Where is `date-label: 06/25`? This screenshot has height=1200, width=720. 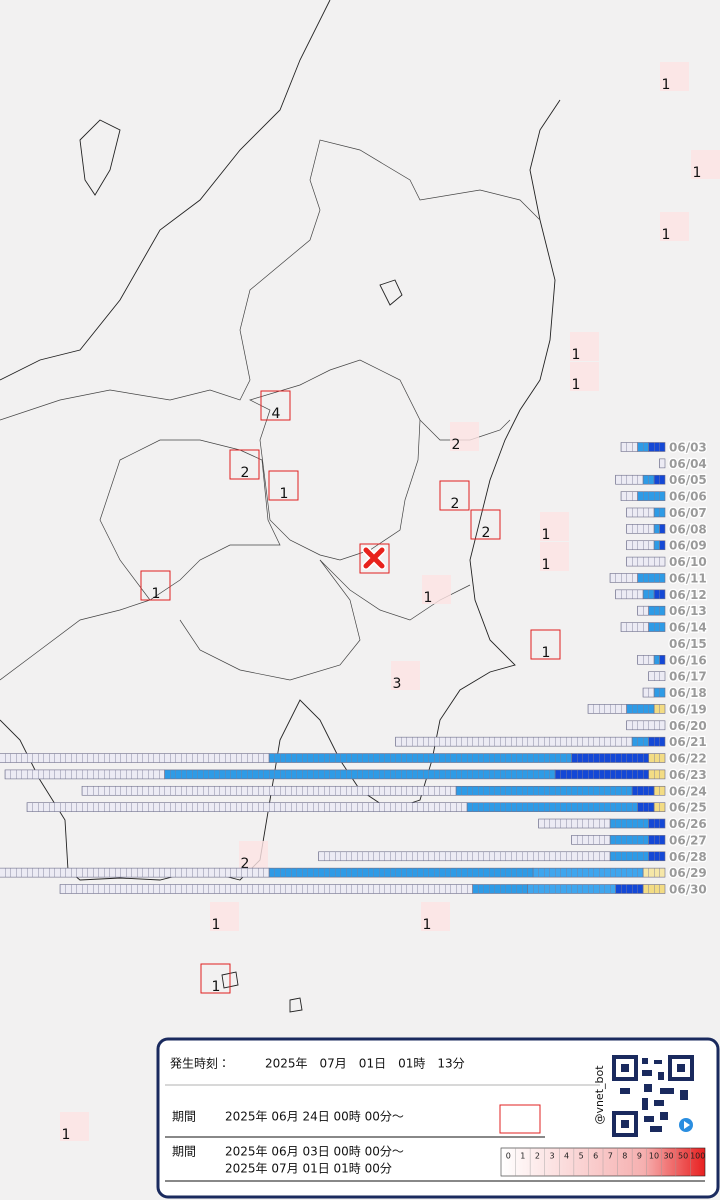 date-label: 06/25 is located at coordinates (688, 808).